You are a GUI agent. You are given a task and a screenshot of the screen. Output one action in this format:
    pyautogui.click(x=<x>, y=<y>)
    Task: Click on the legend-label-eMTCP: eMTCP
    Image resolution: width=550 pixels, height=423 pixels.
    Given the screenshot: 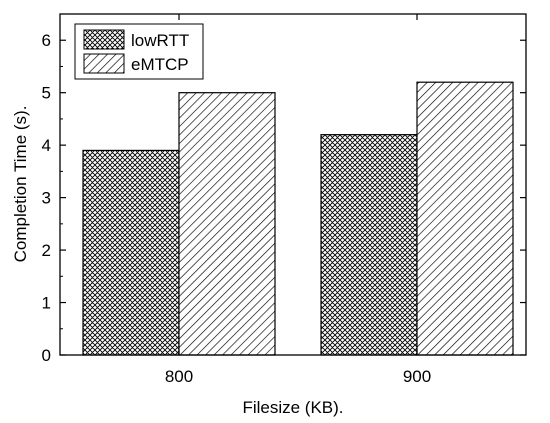 What is the action you would take?
    pyautogui.click(x=160, y=64)
    